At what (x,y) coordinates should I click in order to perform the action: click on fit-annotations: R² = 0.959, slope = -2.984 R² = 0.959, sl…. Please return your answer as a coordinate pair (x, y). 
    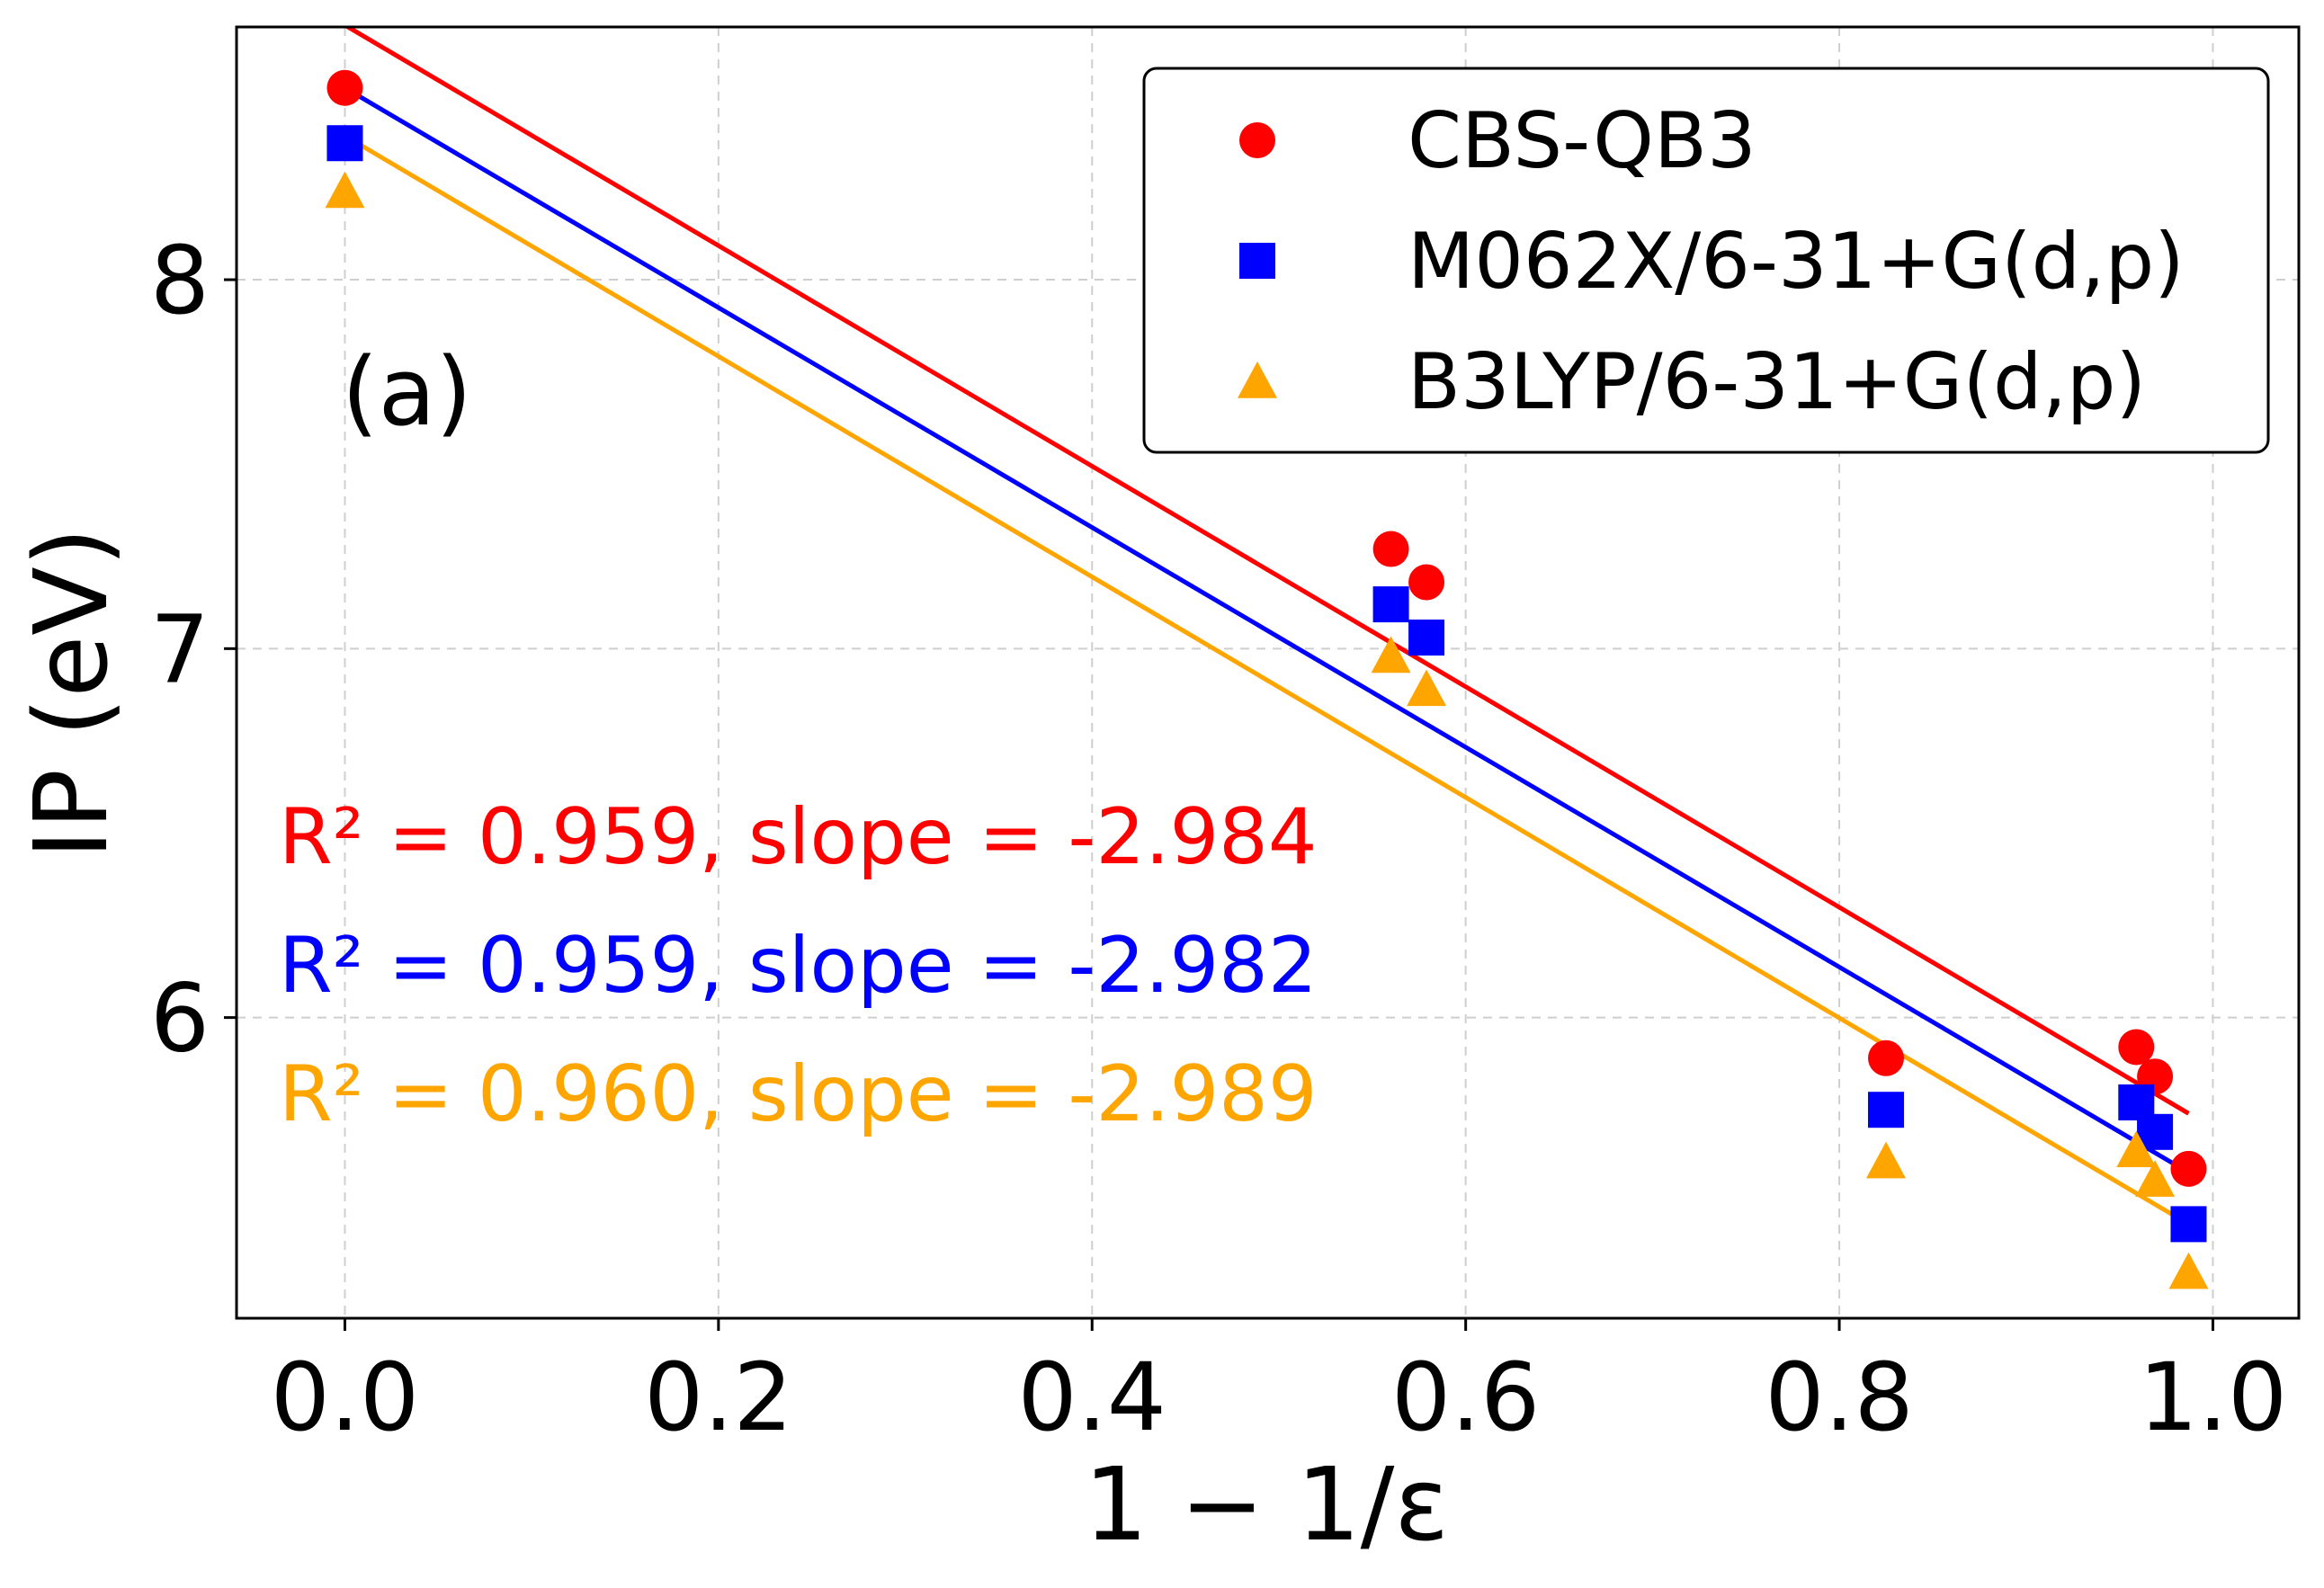
    Looking at the image, I should click on (798, 965).